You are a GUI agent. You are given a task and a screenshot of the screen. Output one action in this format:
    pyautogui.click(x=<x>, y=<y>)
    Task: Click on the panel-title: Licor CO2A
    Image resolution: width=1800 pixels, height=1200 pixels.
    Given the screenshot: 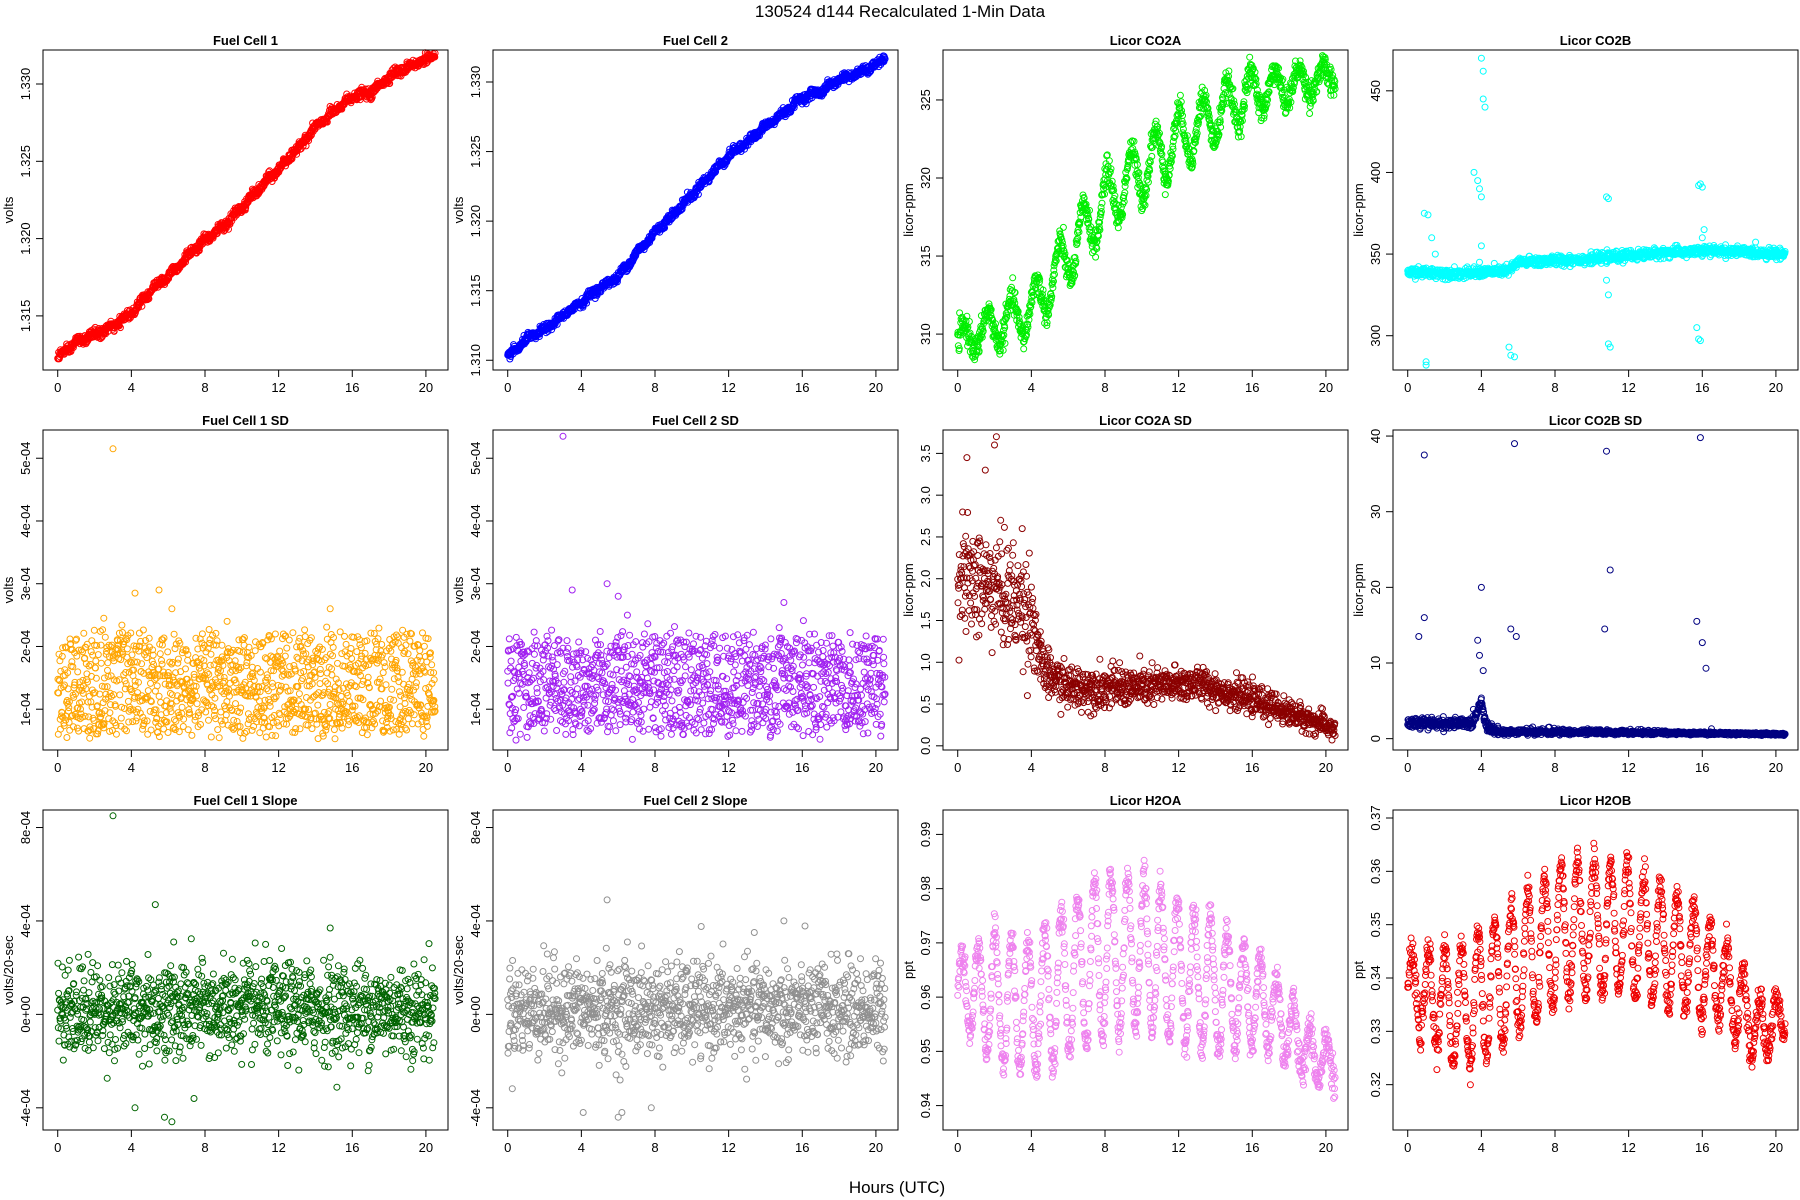 What is the action you would take?
    pyautogui.click(x=1146, y=40)
    